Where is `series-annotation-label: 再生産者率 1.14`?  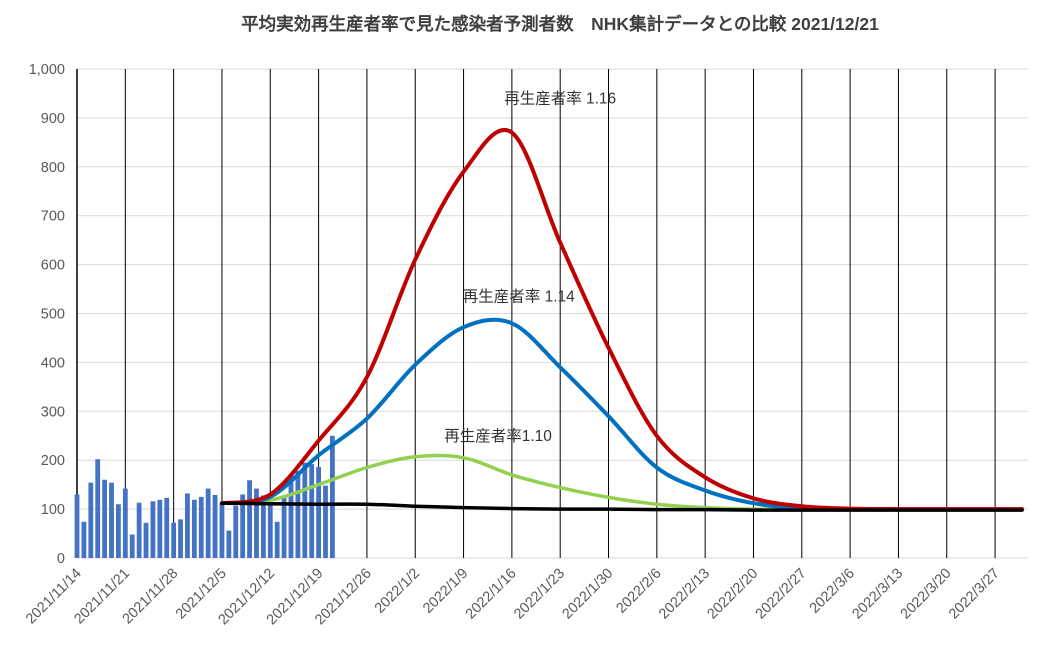
series-annotation-label: 再生産者率 1.14 is located at coordinates (519, 296).